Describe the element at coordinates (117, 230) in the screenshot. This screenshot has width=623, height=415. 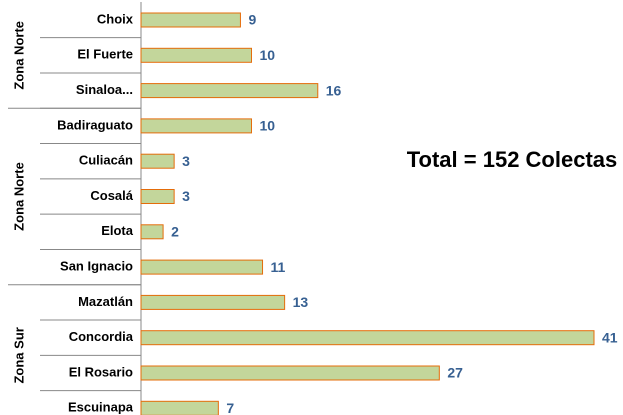
I see `category-label: Elota` at that location.